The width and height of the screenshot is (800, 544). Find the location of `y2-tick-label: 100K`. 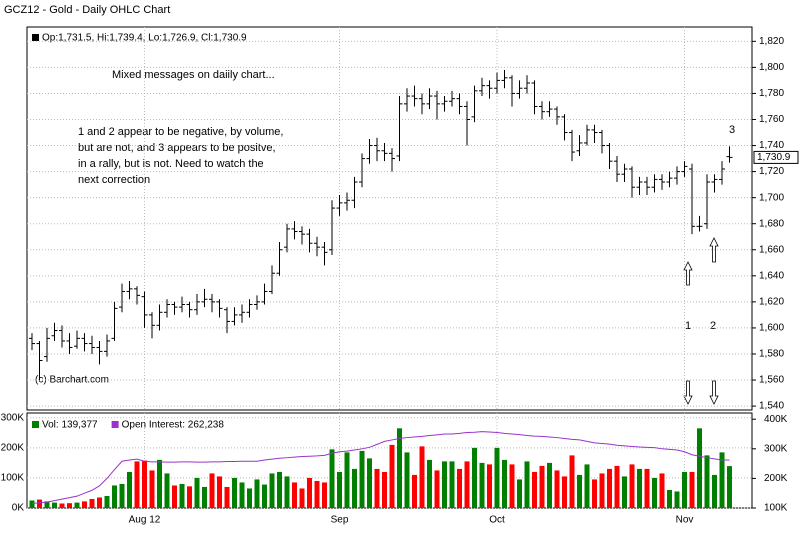

y2-tick-label: 100K is located at coordinates (776, 508).